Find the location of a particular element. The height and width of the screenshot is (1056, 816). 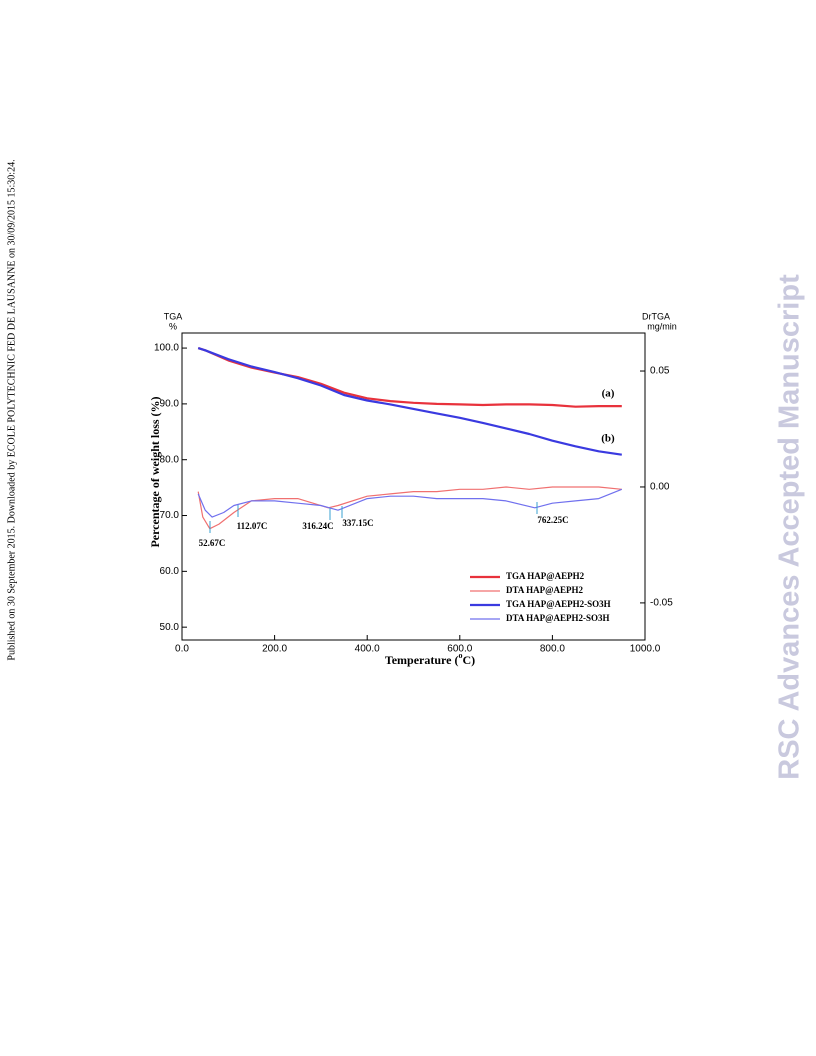

x-tick-label: 200.0 is located at coordinates (274, 649).